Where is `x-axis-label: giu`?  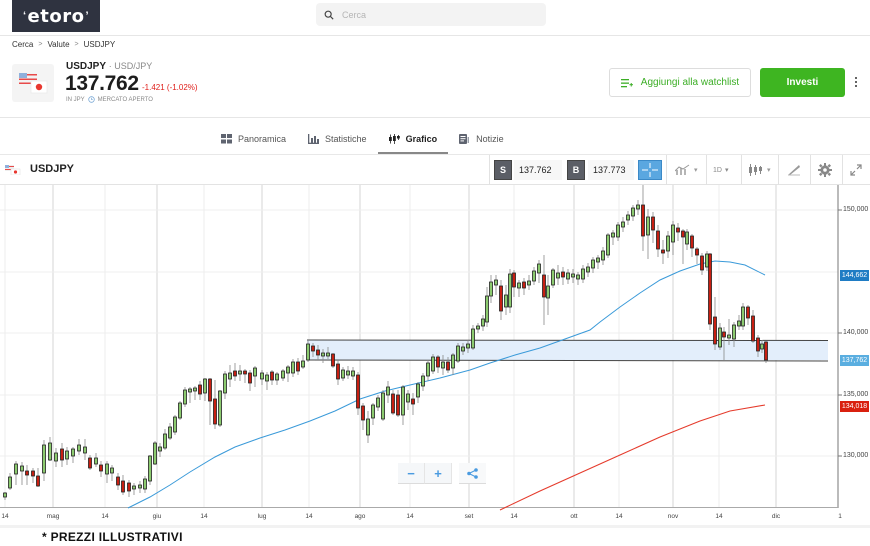
x-axis-label: giu is located at coordinates (157, 516).